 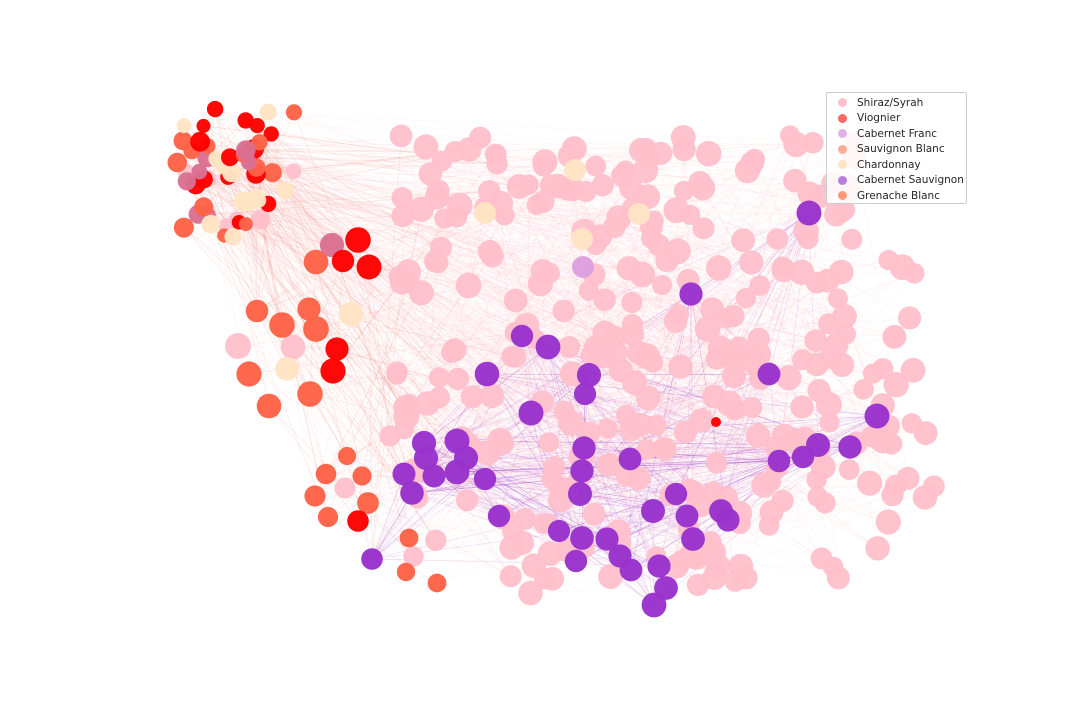 I want to click on legend-item: Cabernet Franc, so click(x=896, y=134).